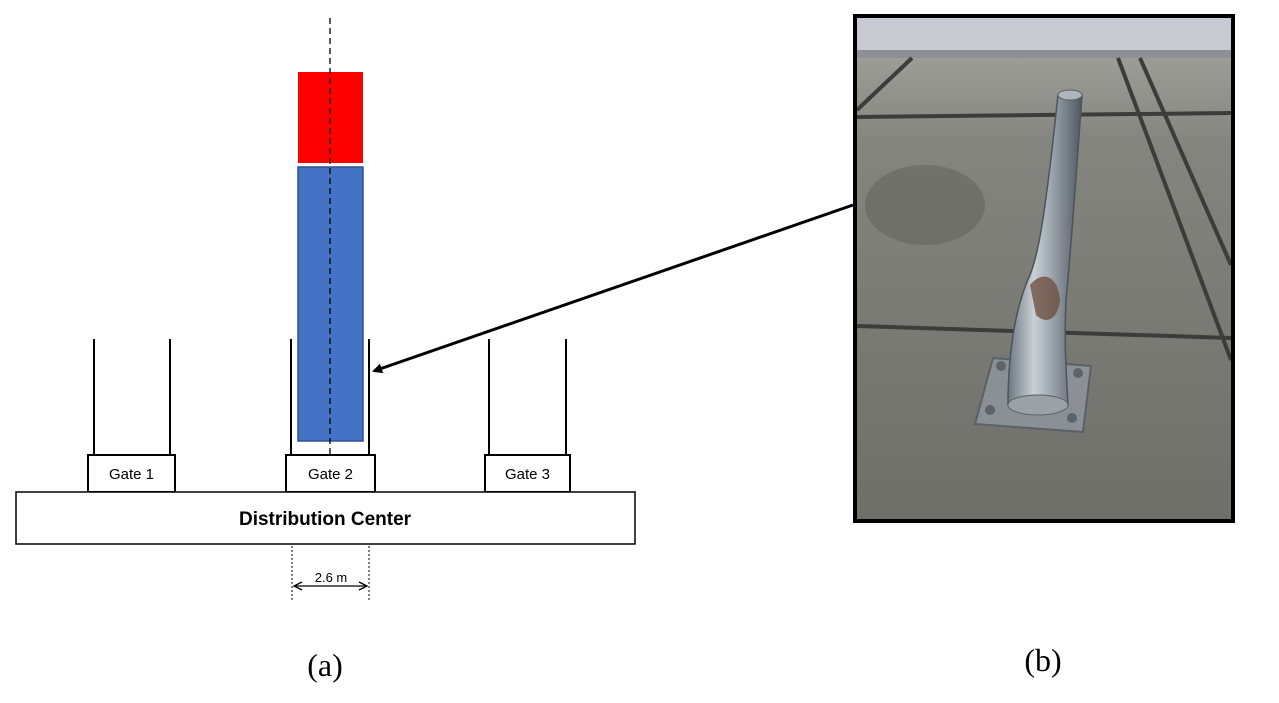  I want to click on caption-b: (b), so click(1042, 660).